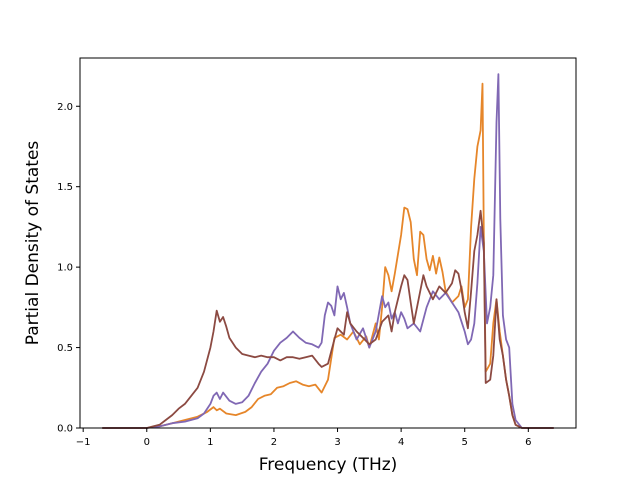 Image resolution: width=640 pixels, height=480 pixels. I want to click on x-tick-label: −1, so click(83, 442).